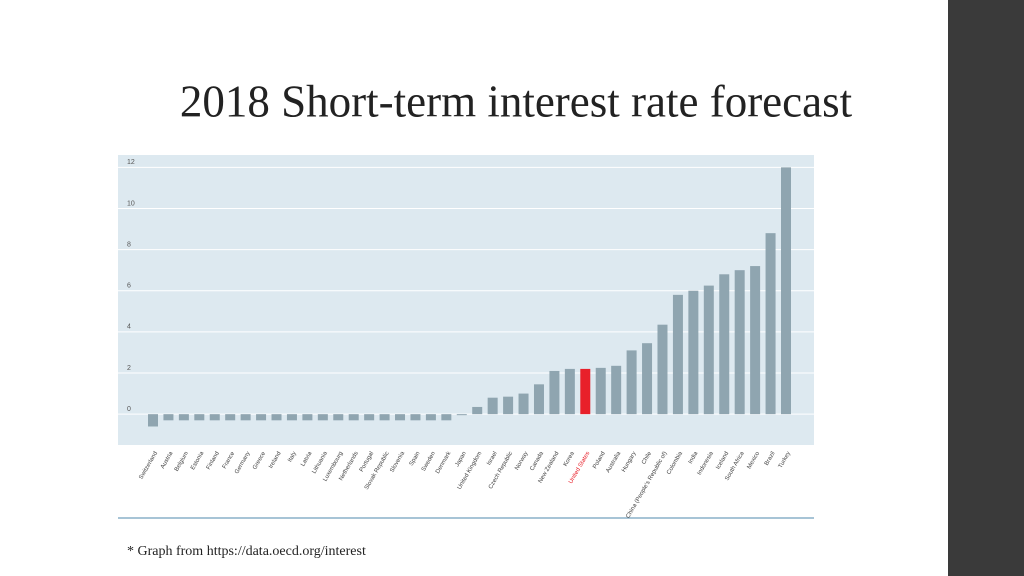  Describe the element at coordinates (129, 286) in the screenshot. I see `y-tick-label: 6` at that location.